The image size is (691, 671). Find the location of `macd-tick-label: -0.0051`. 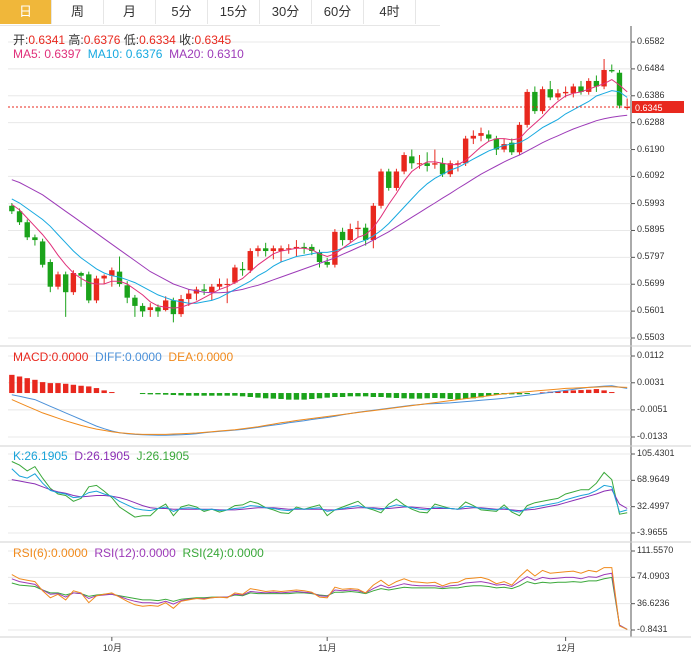

macd-tick-label: -0.0051 is located at coordinates (652, 408).